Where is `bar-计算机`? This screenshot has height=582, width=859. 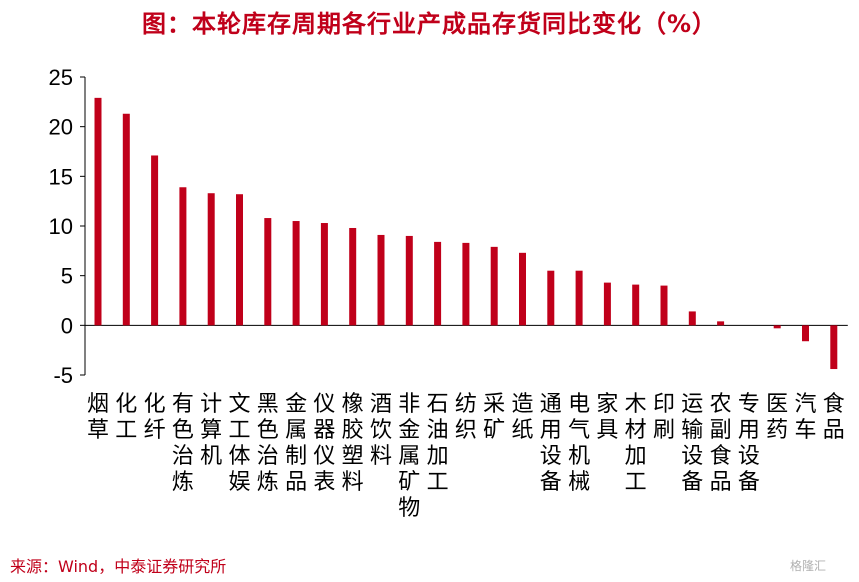
bar-计算机 is located at coordinates (211, 259).